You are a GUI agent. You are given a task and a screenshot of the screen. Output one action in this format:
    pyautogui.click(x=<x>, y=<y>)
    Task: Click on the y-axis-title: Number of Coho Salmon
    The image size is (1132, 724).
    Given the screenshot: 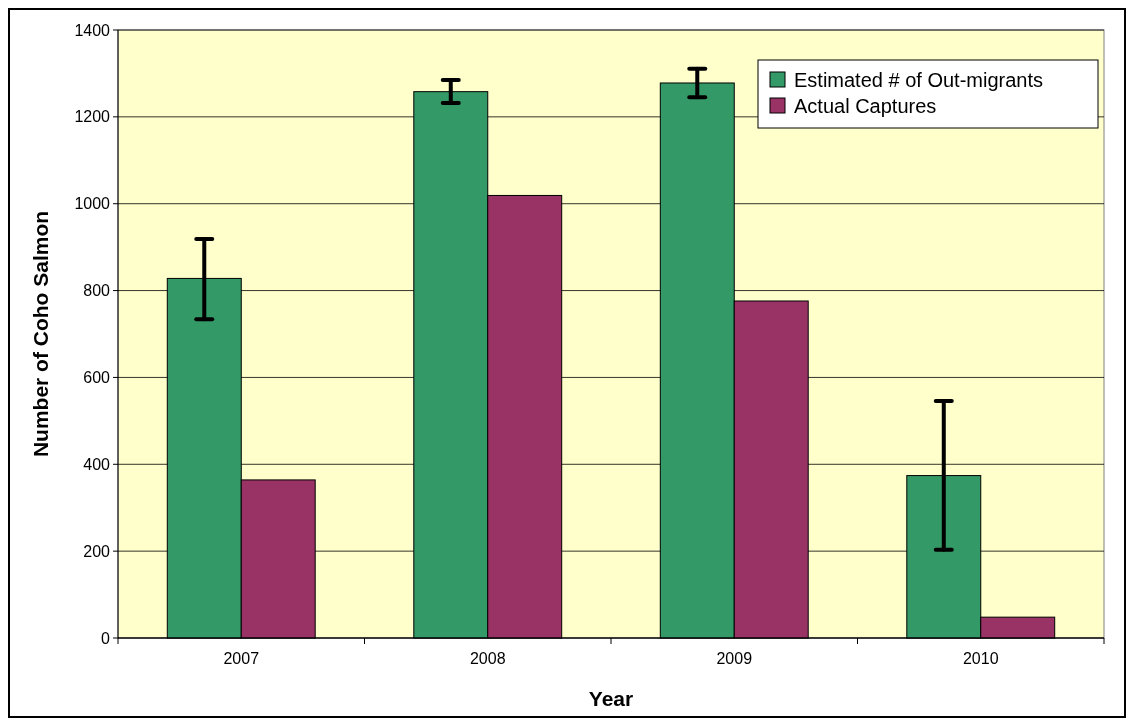 What is the action you would take?
    pyautogui.click(x=40, y=334)
    